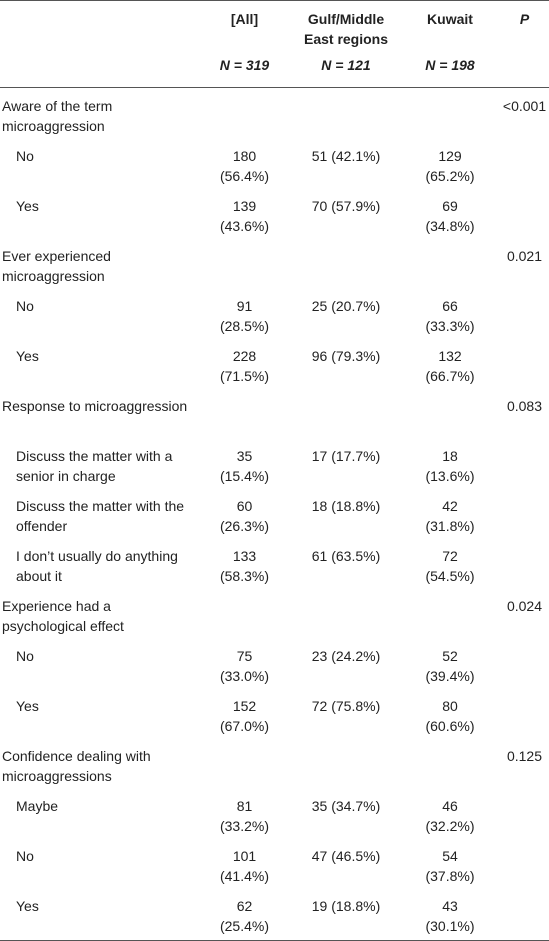 Image resolution: width=549 pixels, height=941 pixels. I want to click on value-cell: 66 (33.3%), so click(450, 313).